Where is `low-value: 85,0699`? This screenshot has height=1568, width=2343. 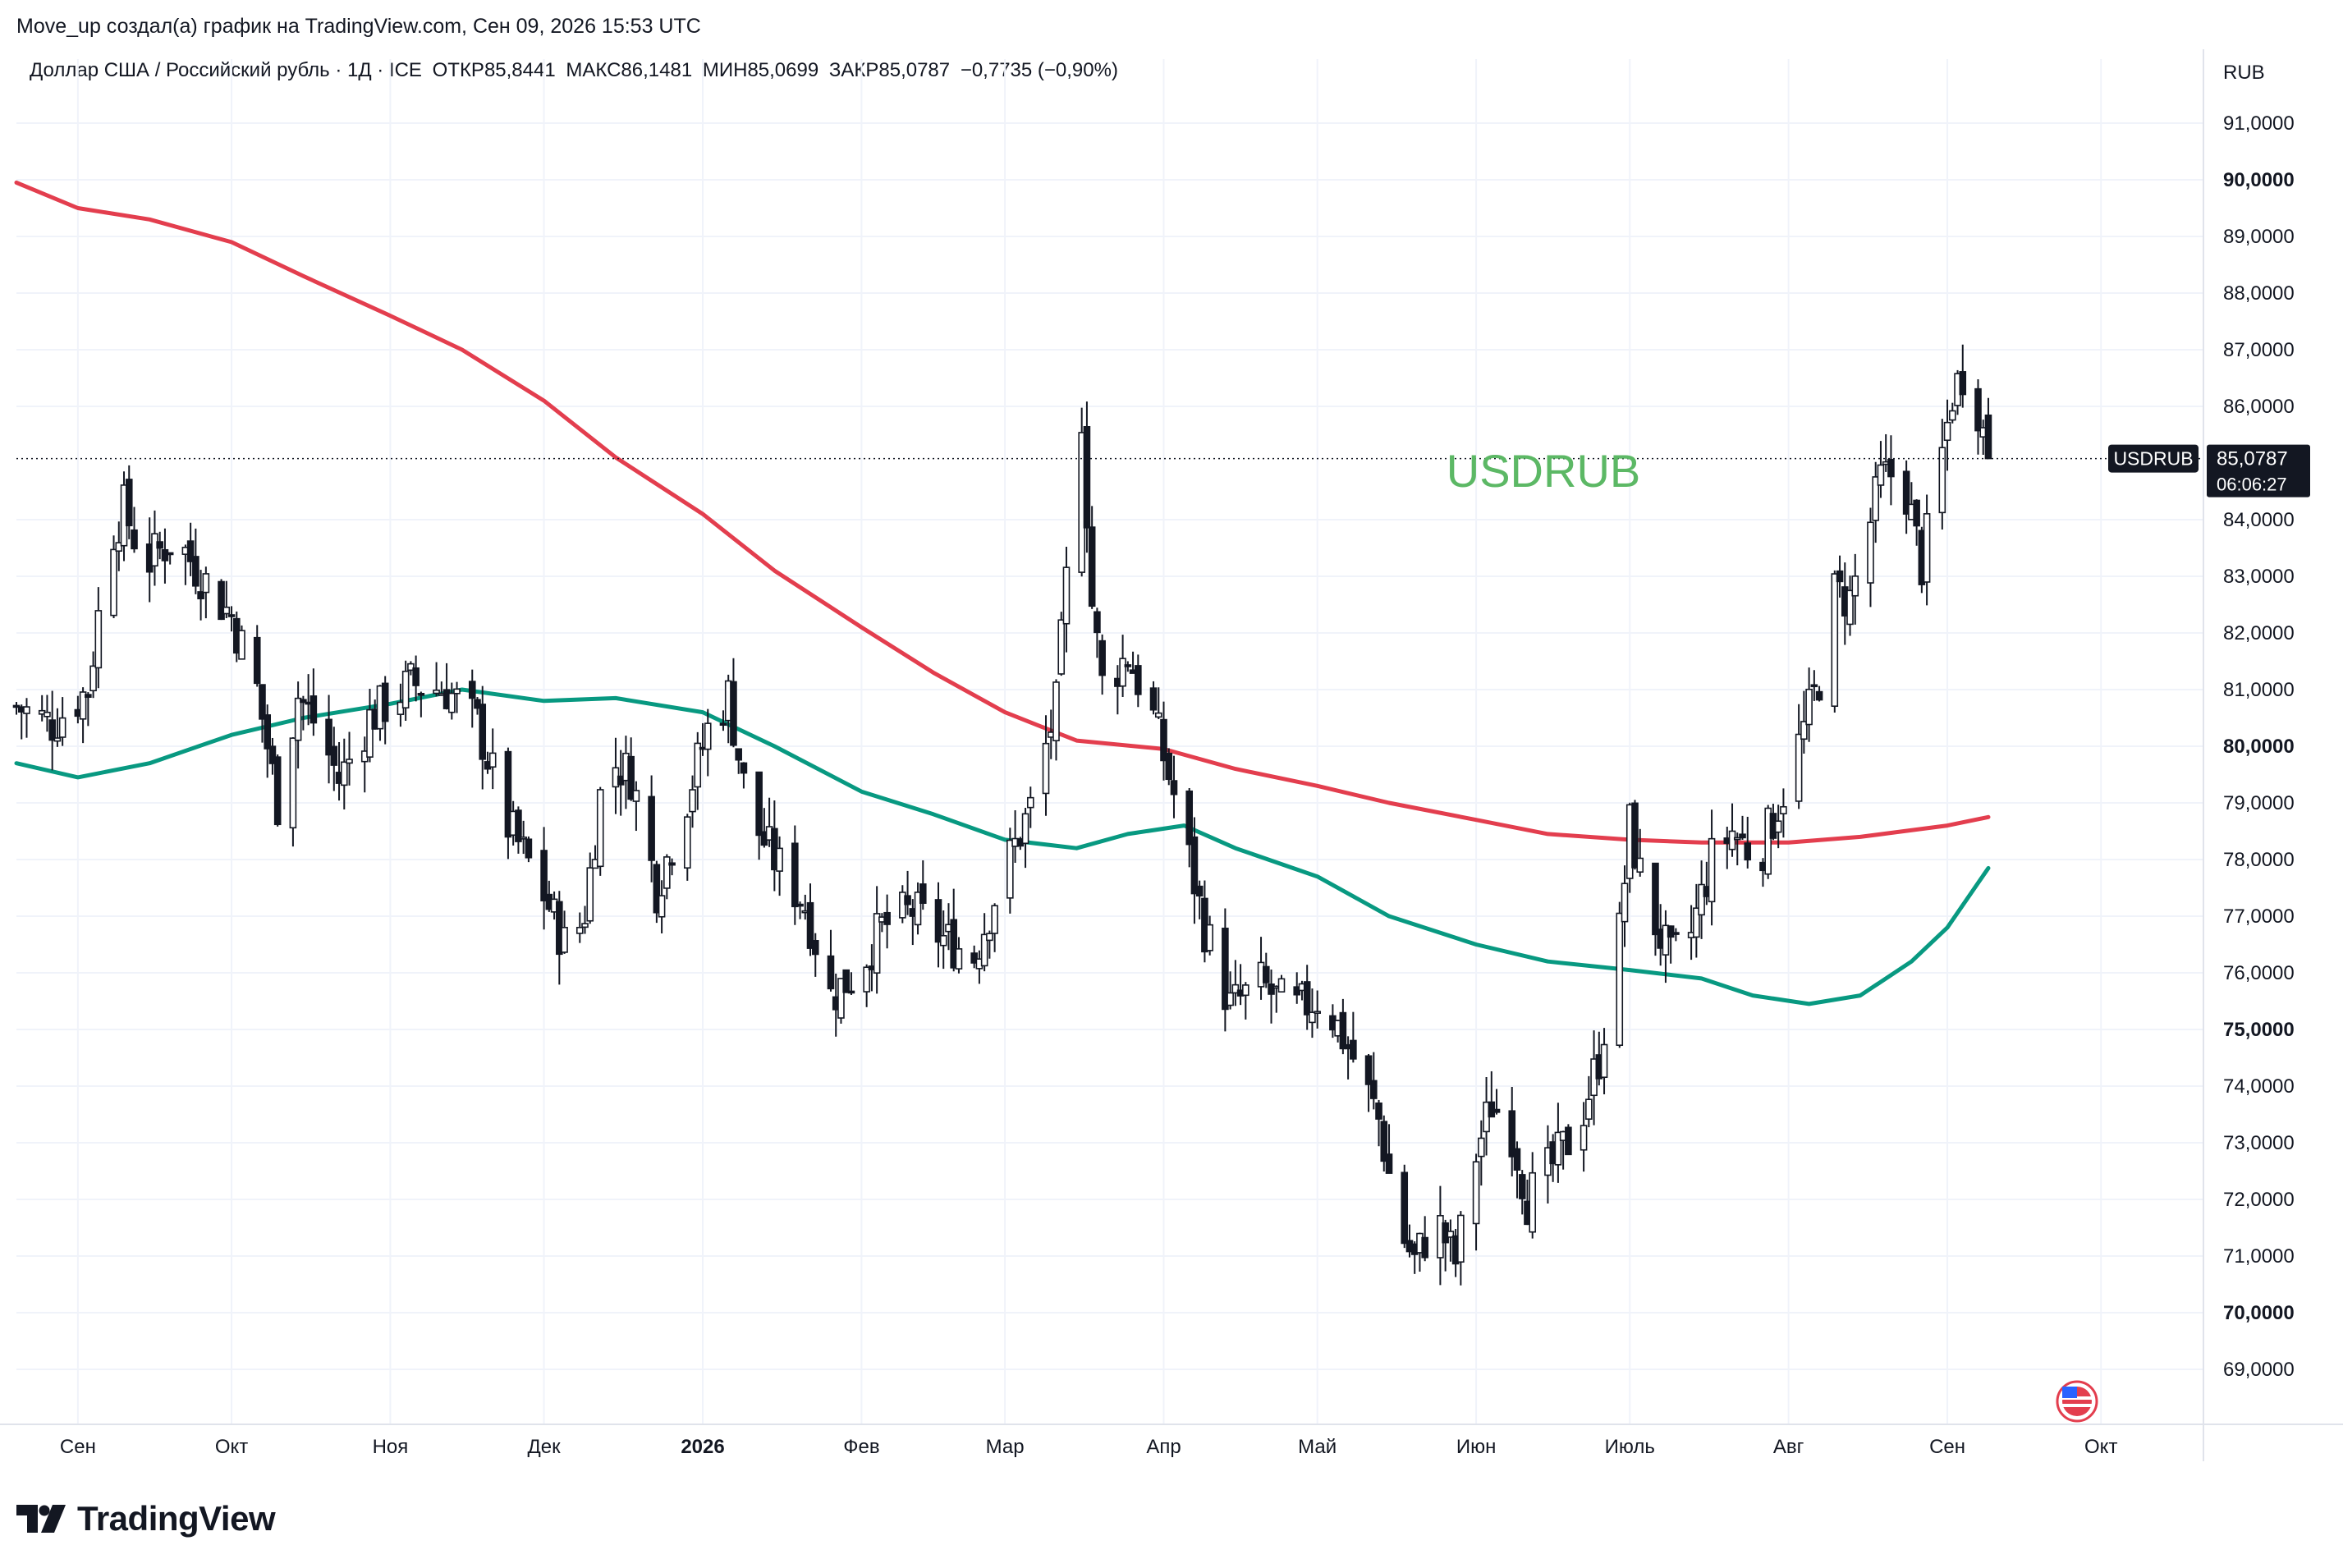 low-value: 85,0699 is located at coordinates (783, 70).